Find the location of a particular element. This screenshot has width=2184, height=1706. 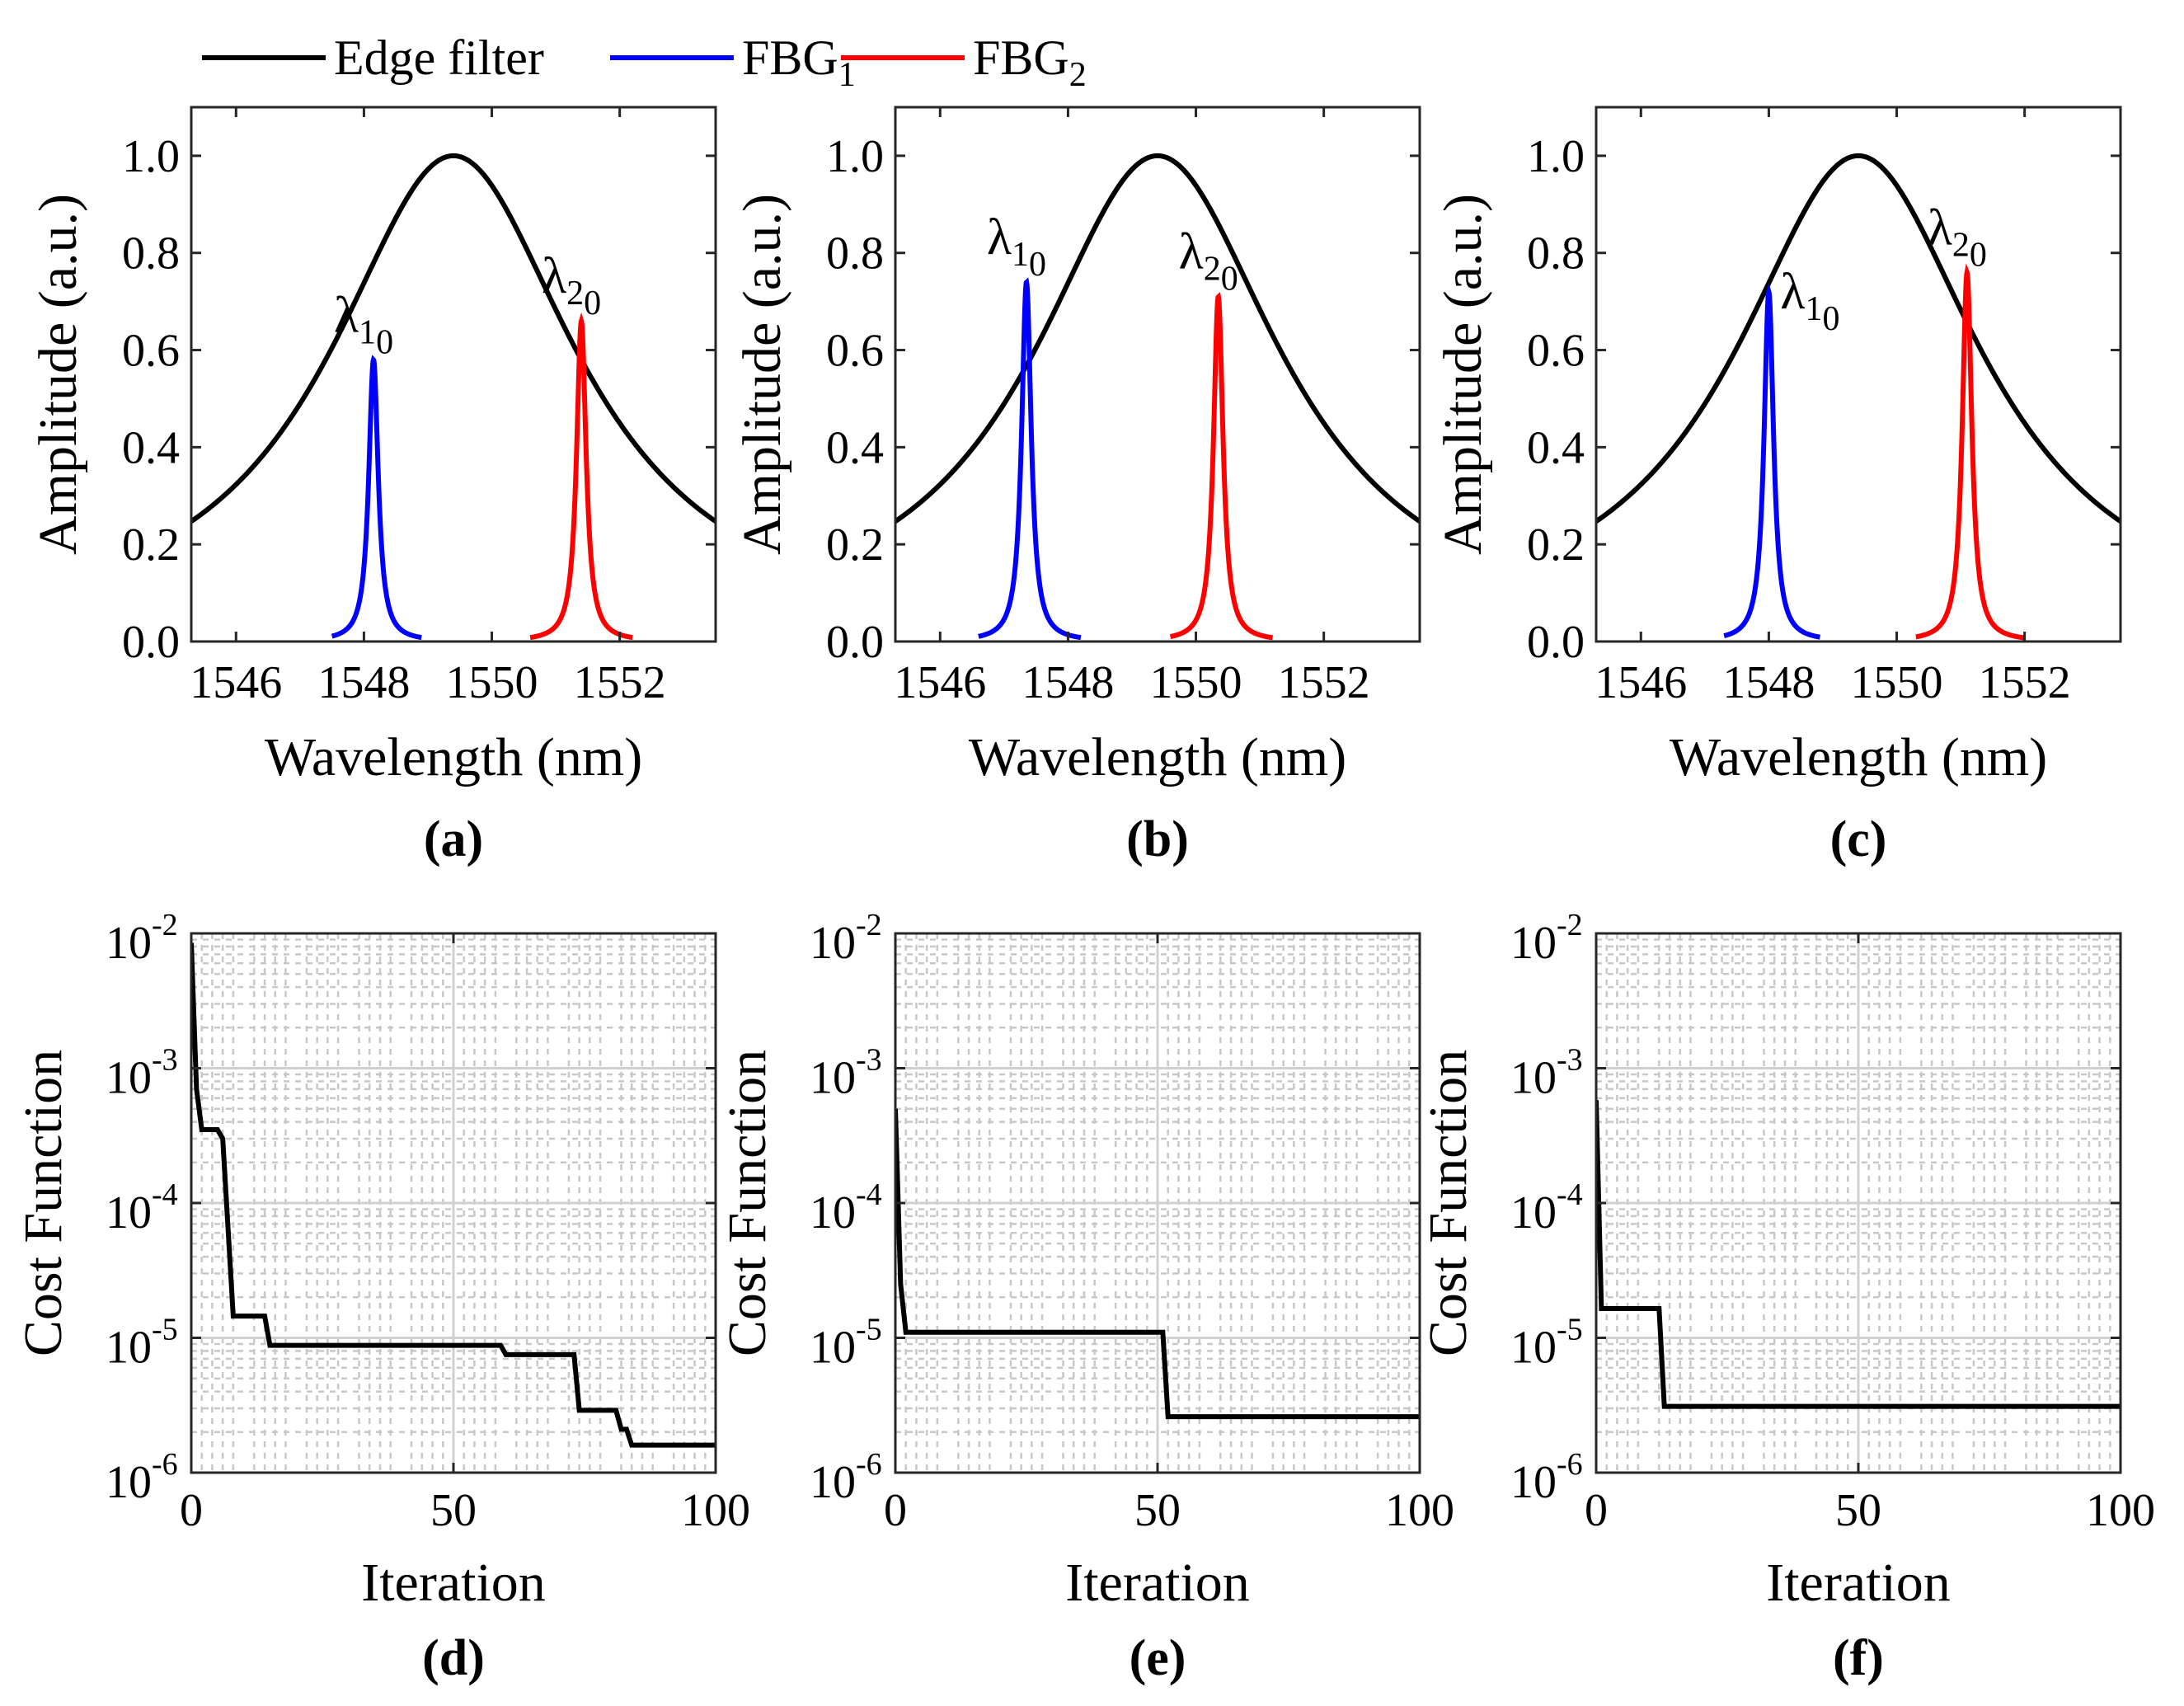

legend-subscript: 1 is located at coordinates (847, 75).